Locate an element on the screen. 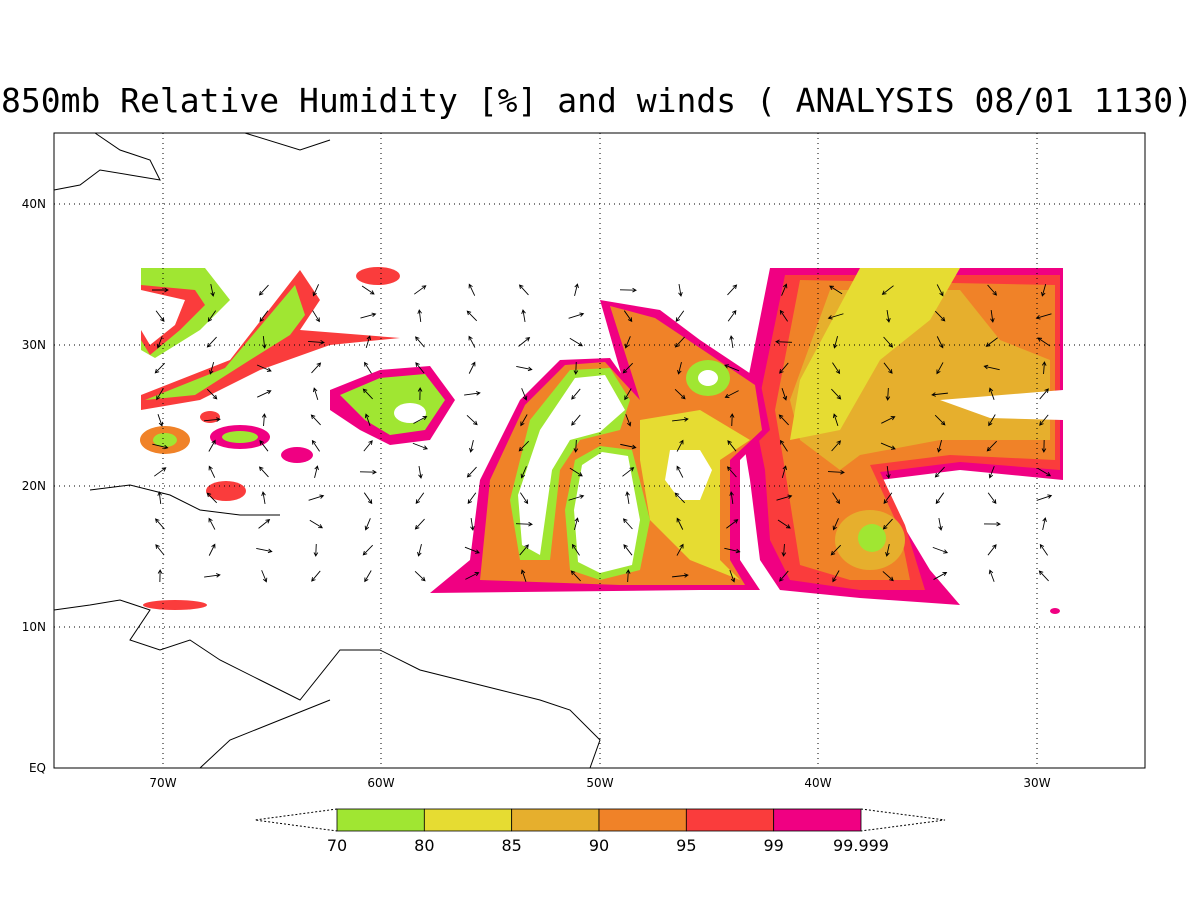 This screenshot has width=1200, height=900. colorbar: 70 80 85 90 95 99 99.999 is located at coordinates (600, 831).